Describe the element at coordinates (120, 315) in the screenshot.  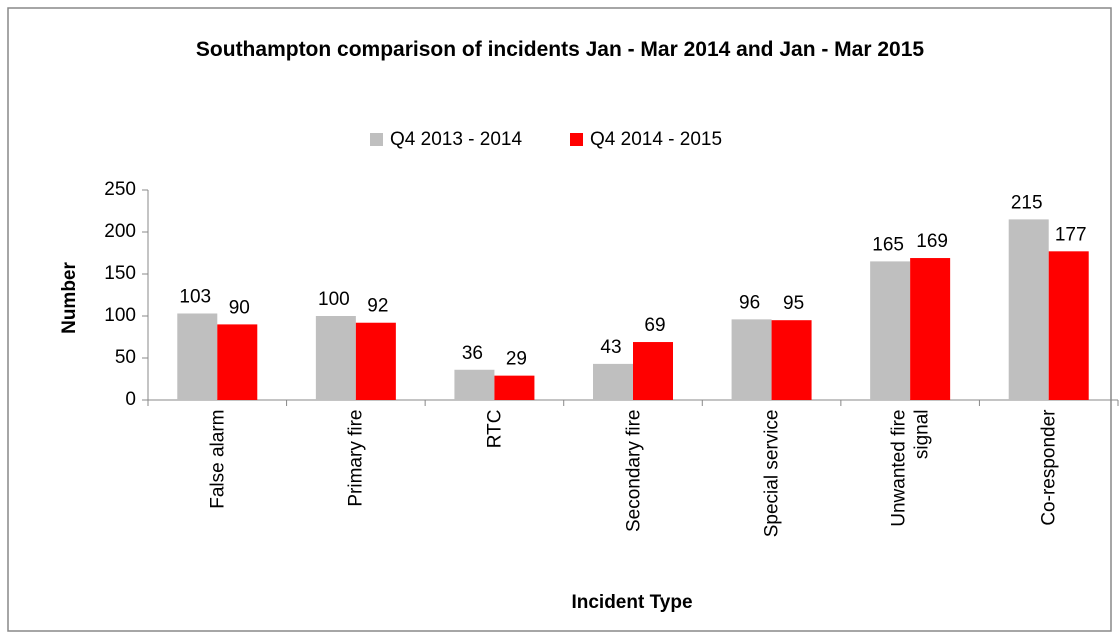
I see `y-tick-label: 100` at that location.